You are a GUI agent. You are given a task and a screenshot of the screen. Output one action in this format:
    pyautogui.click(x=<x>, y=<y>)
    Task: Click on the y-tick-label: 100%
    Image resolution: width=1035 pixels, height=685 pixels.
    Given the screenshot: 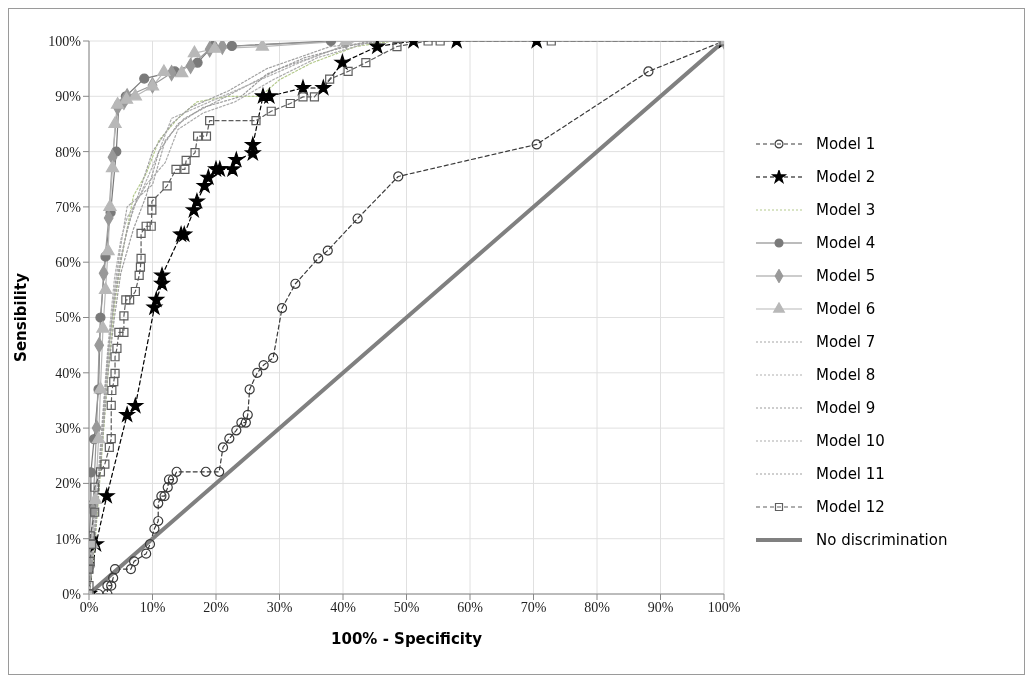 What is the action you would take?
    pyautogui.click(x=65, y=41)
    